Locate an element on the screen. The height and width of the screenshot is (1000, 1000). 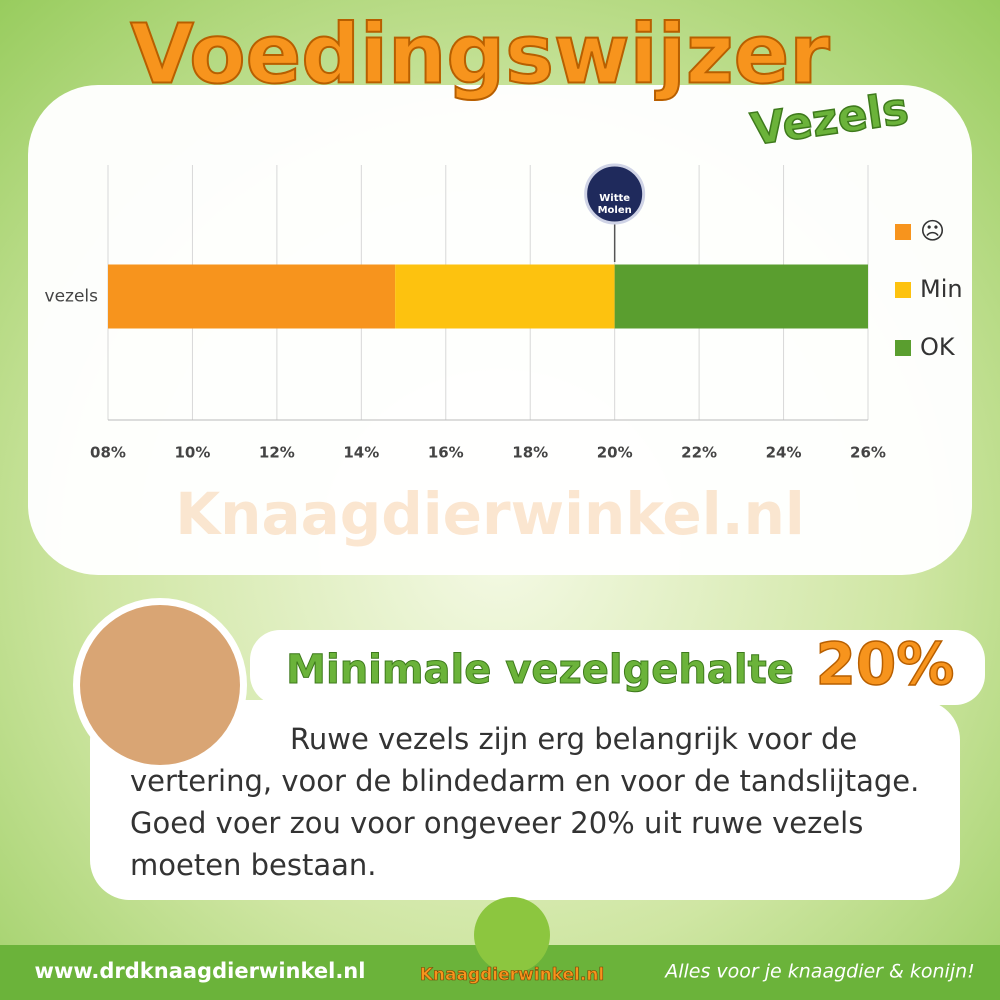
rabbit-photo is located at coordinates (160, 685).